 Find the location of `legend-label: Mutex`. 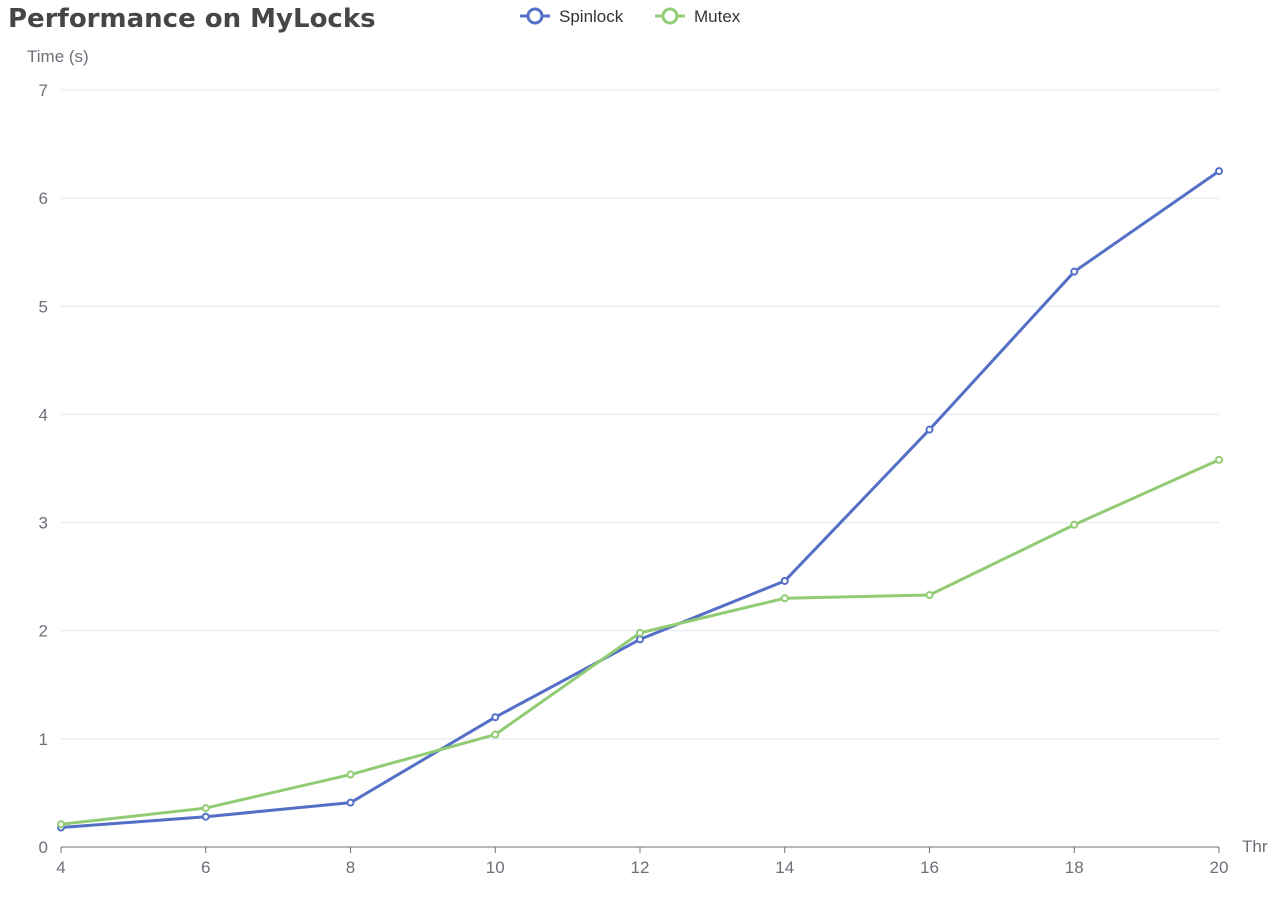

legend-label: Mutex is located at coordinates (717, 16).